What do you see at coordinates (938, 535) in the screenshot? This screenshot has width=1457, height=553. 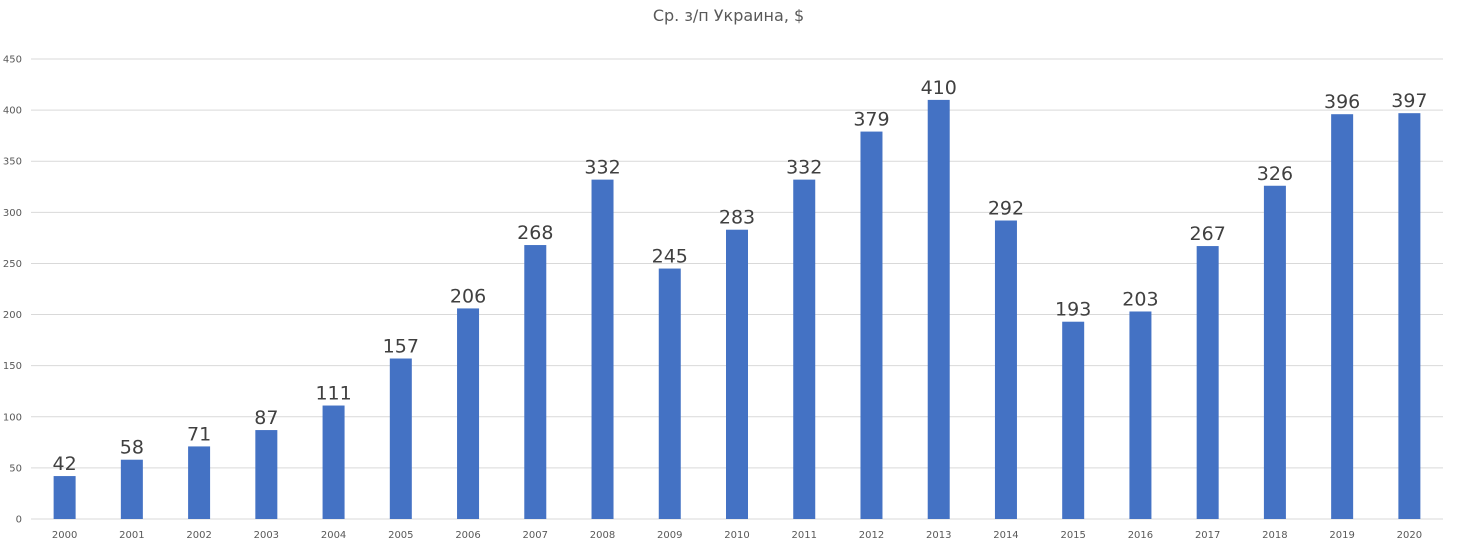 I see `x-tick-label: 2013` at bounding box center [938, 535].